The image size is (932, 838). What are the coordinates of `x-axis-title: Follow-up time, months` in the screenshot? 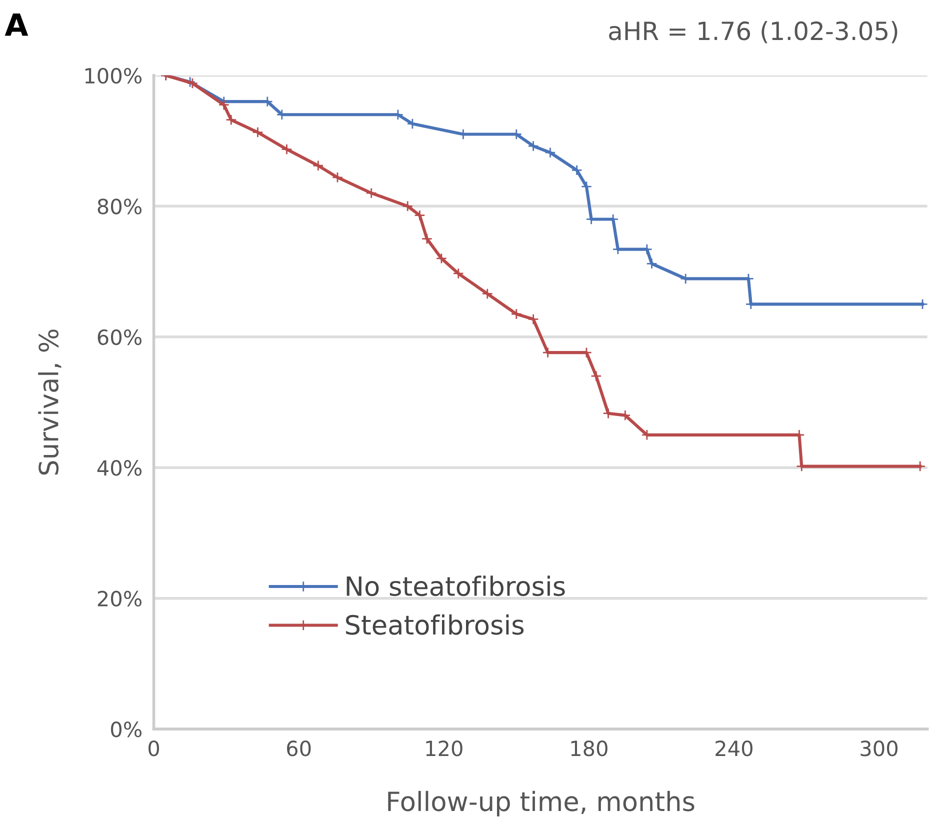 It's located at (541, 803).